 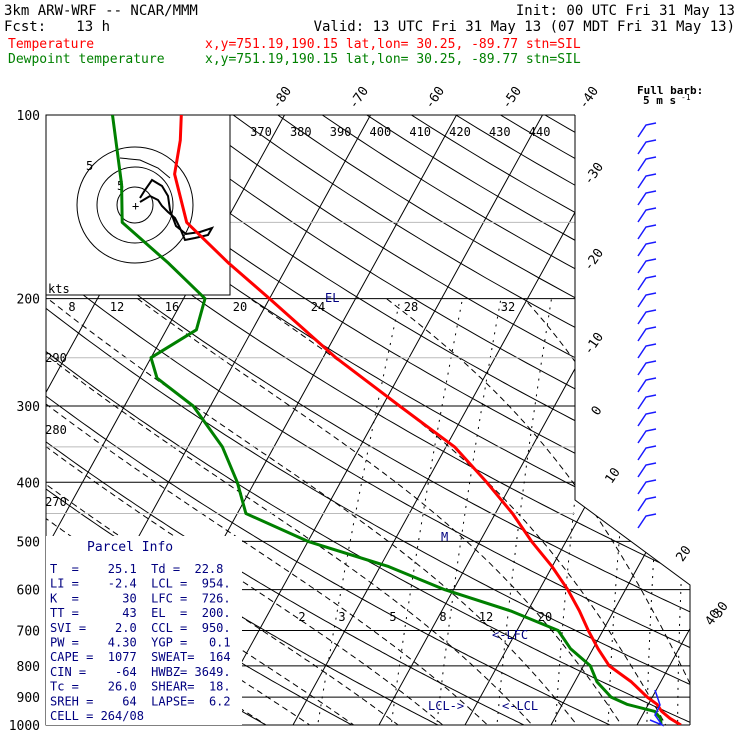 What do you see at coordinates (172, 307) in the screenshot?
I see `mixing-ratio-label: 16` at bounding box center [172, 307].